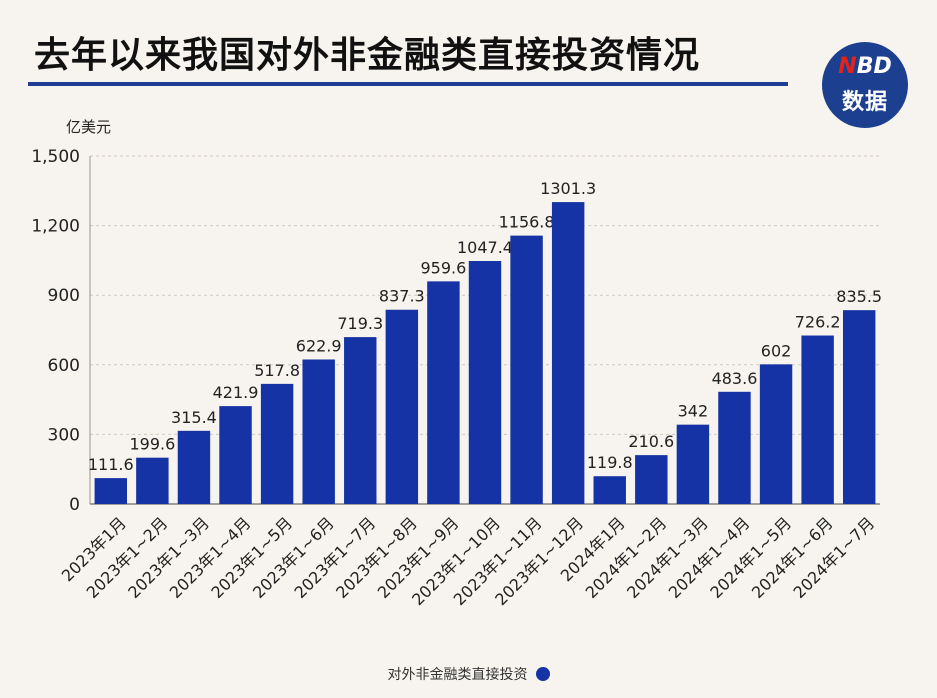  What do you see at coordinates (74, 505) in the screenshot?
I see `y-tick-label: 0` at bounding box center [74, 505].